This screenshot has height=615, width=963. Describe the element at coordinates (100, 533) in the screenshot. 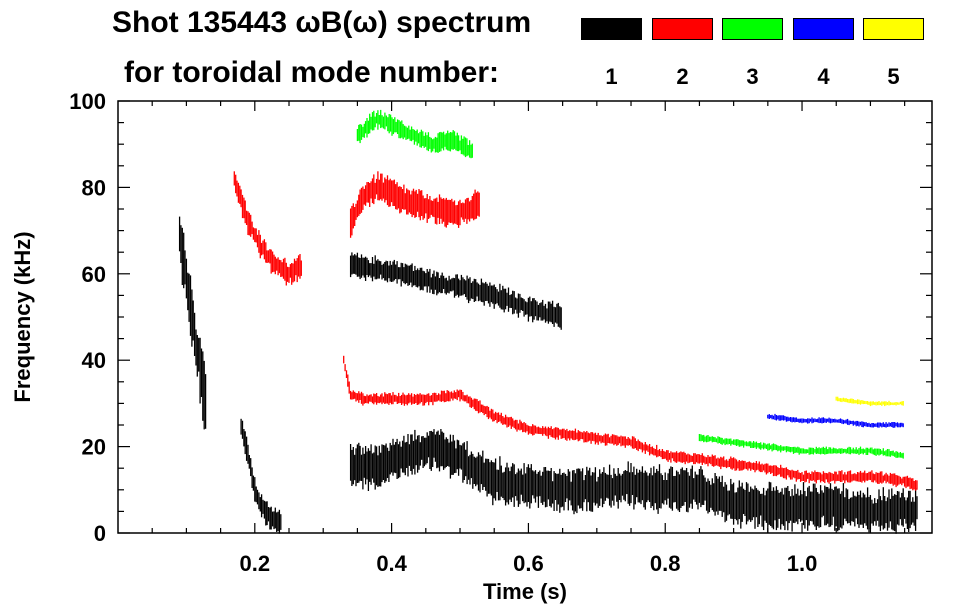

I see `y-tick-label: 0` at that location.